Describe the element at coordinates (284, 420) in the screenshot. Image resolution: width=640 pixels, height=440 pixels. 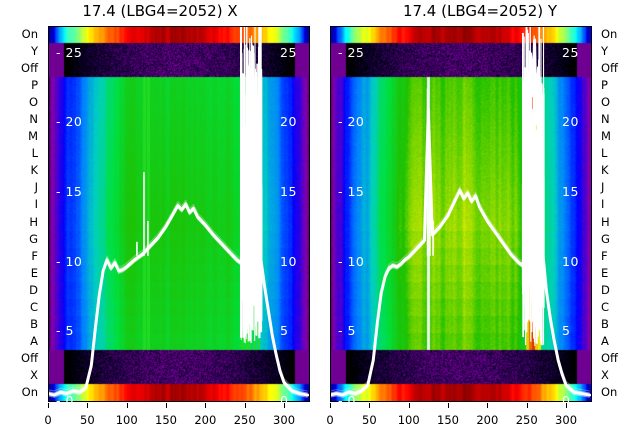
I see `x-tick-label-6: 300` at that location.